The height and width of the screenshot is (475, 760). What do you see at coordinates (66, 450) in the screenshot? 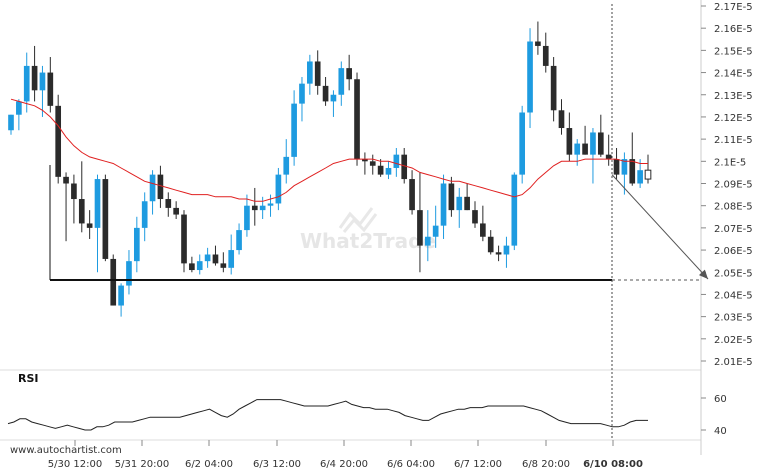
I see `footer-site: www.autochartist.com` at bounding box center [66, 450].